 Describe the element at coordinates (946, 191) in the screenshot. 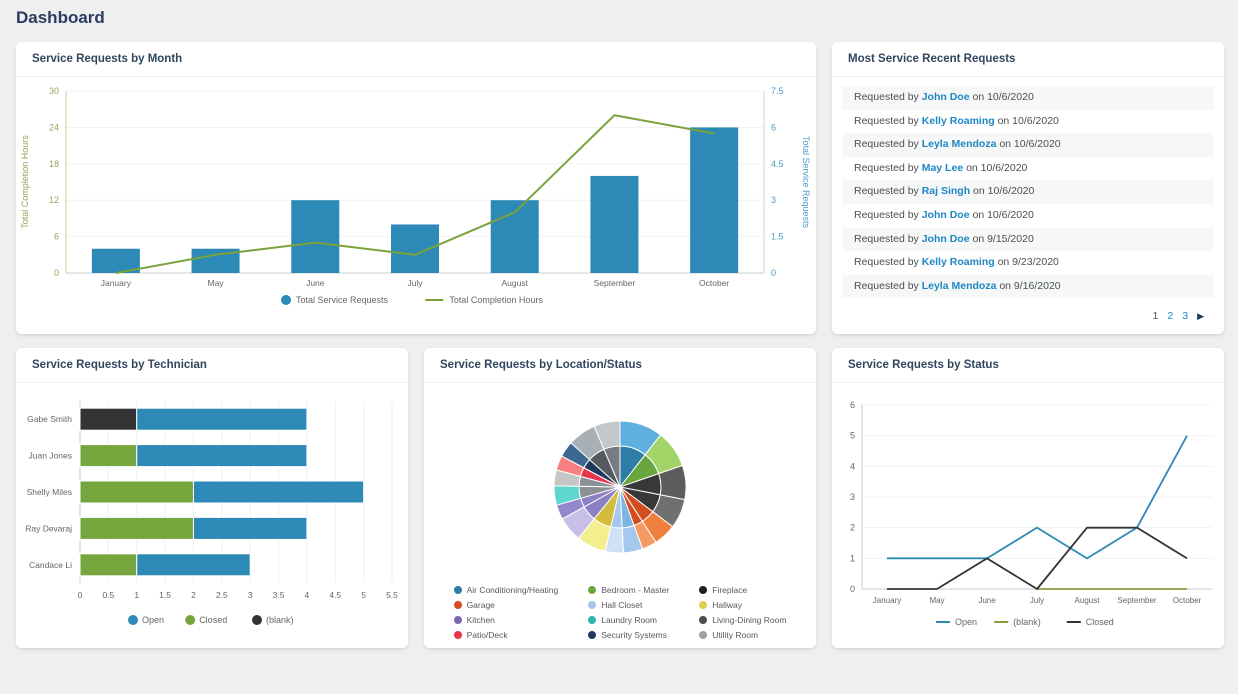

I see `requester-link: Raj Singh` at that location.